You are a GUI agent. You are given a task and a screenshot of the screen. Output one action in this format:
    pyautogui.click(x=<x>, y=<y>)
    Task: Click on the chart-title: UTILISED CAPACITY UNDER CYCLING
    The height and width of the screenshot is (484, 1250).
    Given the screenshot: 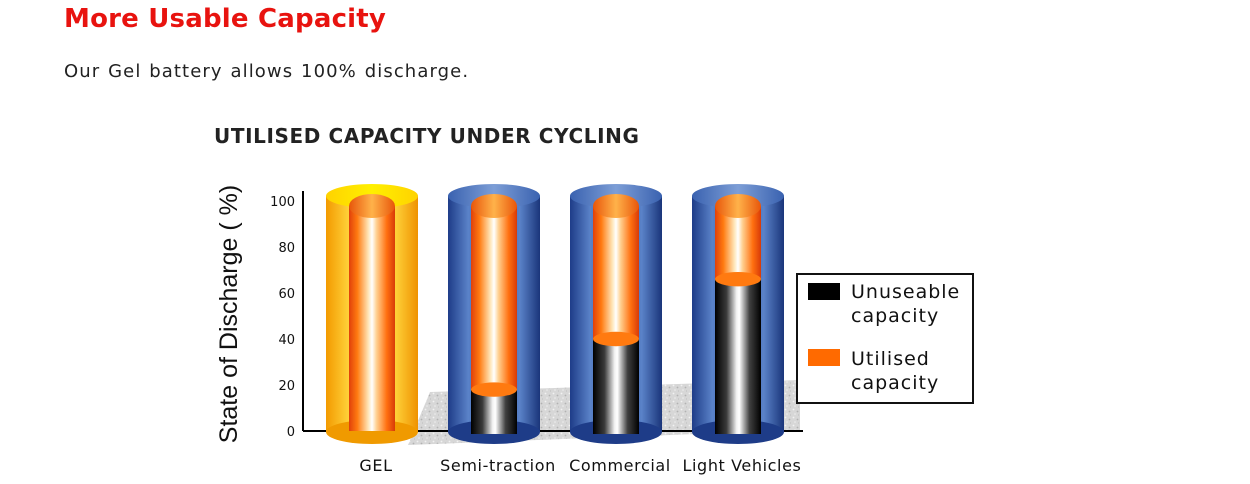 What is the action you would take?
    pyautogui.click(x=426, y=136)
    